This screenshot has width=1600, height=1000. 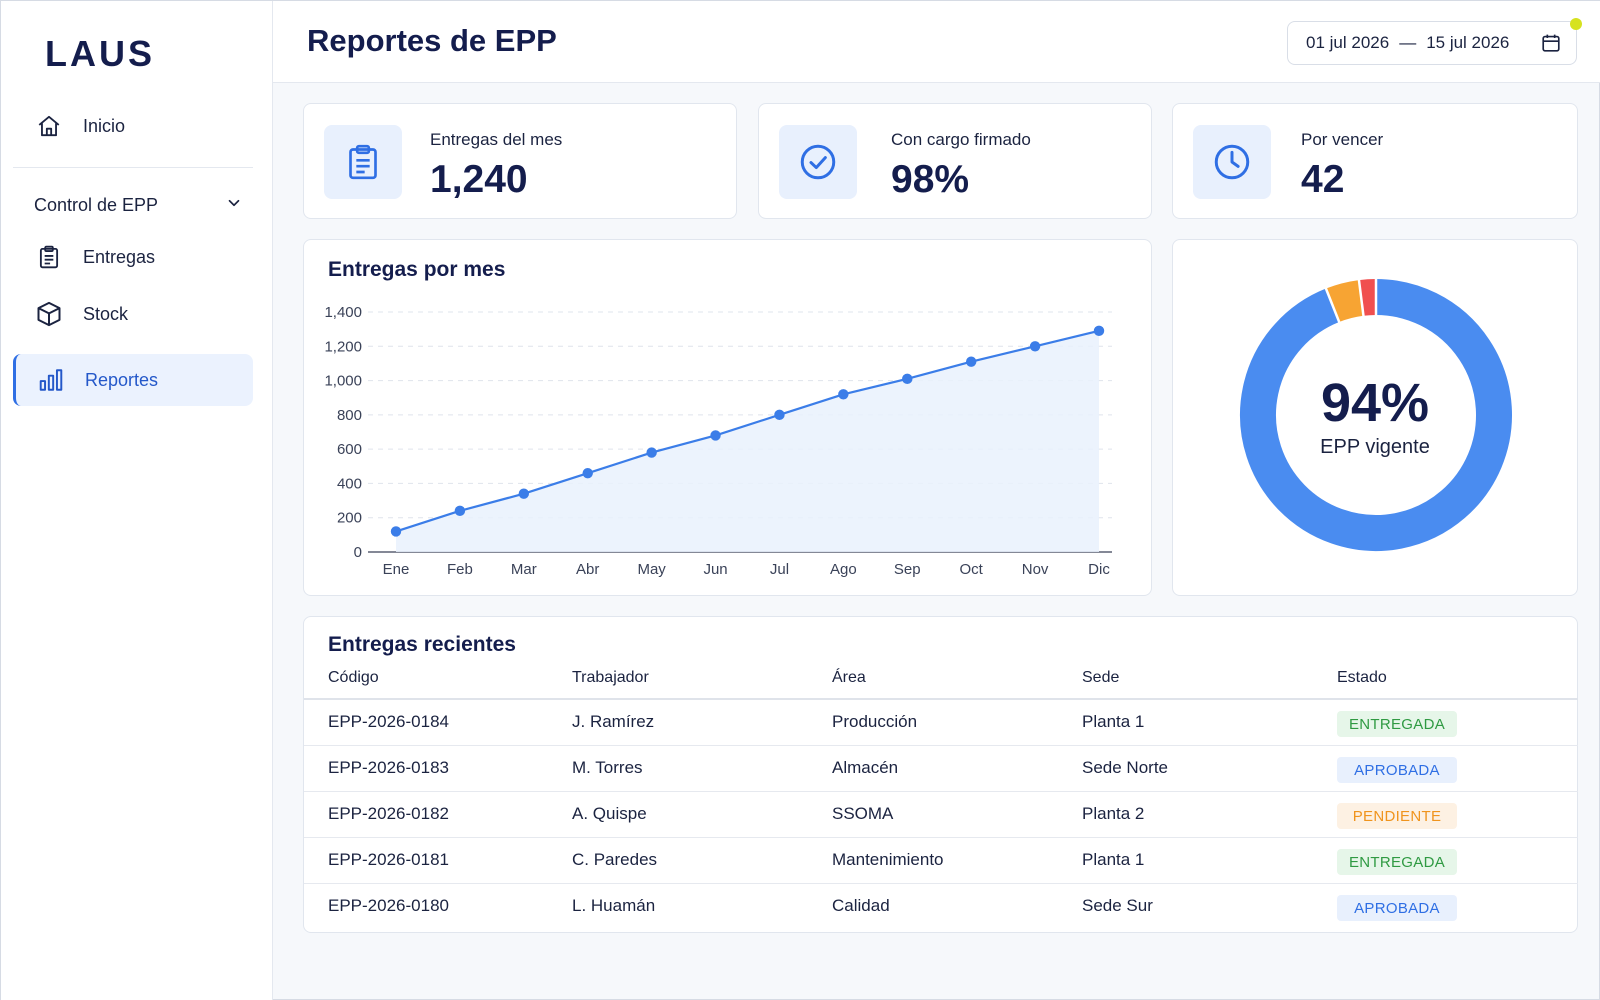 I want to click on x-tick-label: Mar, so click(x=524, y=569).